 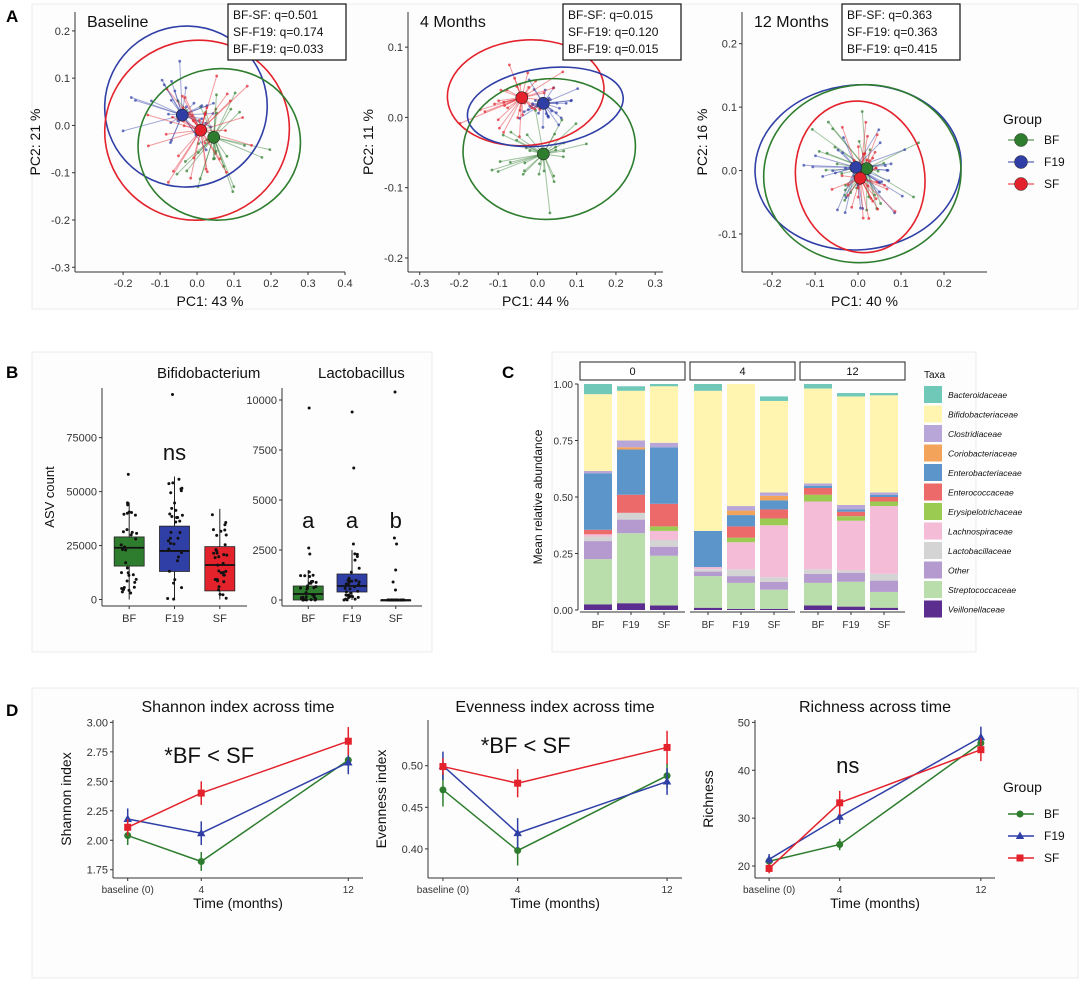 I want to click on pca-title: 4 Months, so click(x=453, y=22).